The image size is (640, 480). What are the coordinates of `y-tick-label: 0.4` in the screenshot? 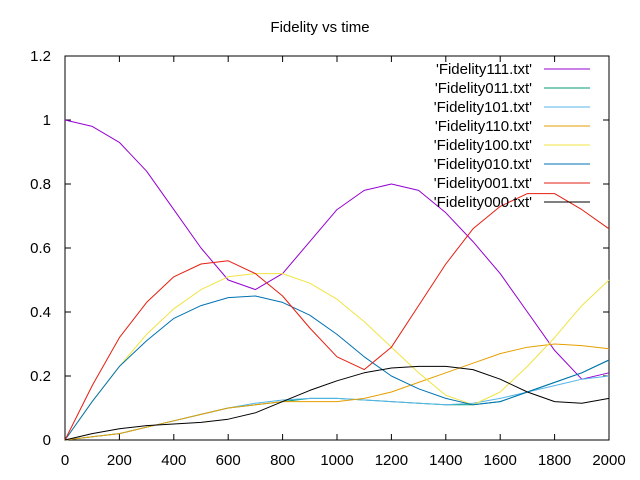 It's located at (40, 312).